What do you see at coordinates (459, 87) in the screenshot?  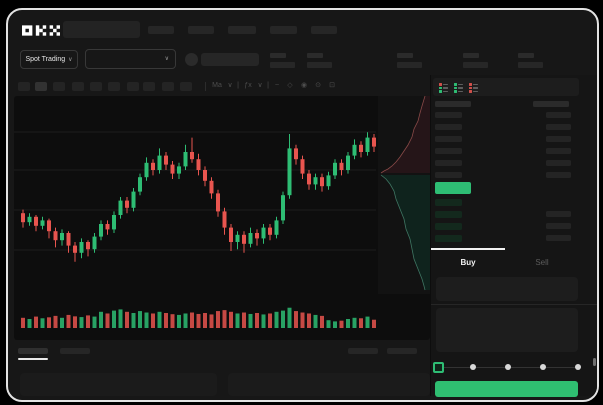 I see `book-bids-icon` at bounding box center [459, 87].